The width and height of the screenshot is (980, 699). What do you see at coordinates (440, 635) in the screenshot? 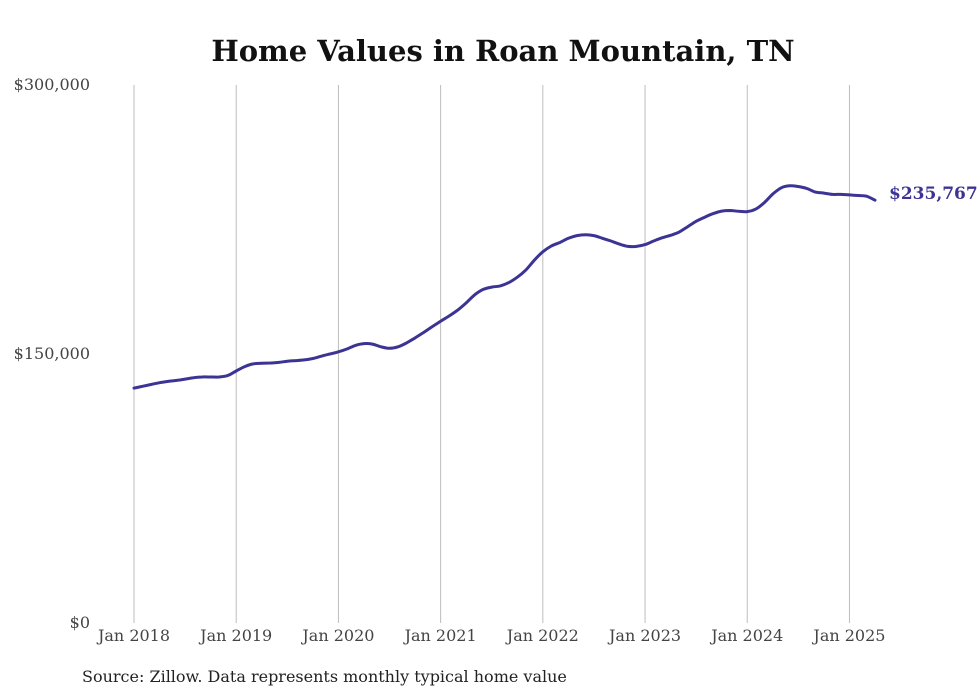
I see `x-tick-label: Jan 2021` at bounding box center [440, 635].